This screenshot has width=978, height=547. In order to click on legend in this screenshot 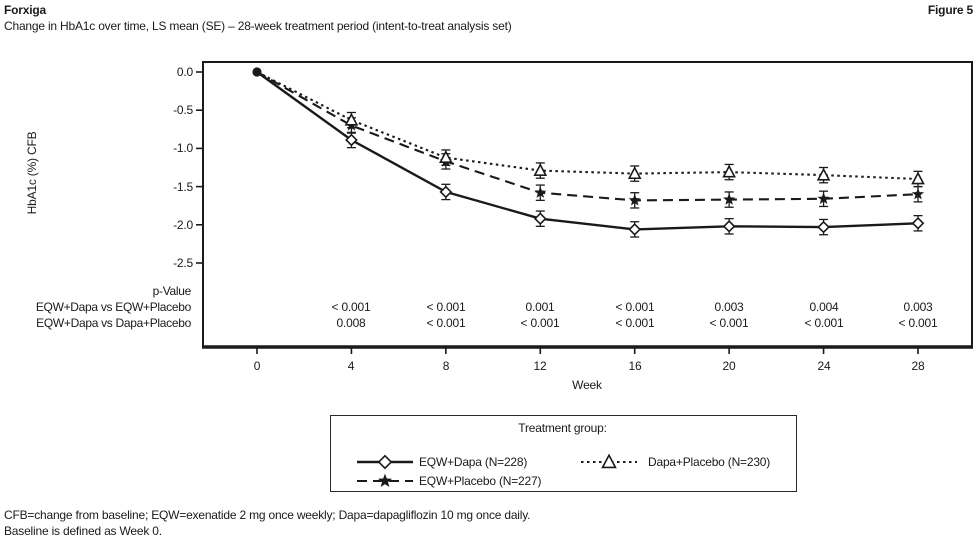, I will do `click(563, 453)`.